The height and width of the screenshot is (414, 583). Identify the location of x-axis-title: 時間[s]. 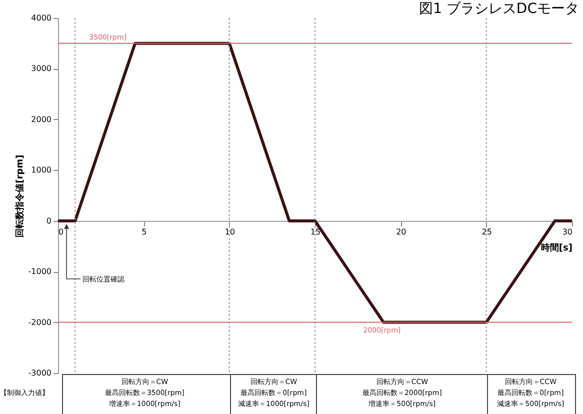
(556, 248).